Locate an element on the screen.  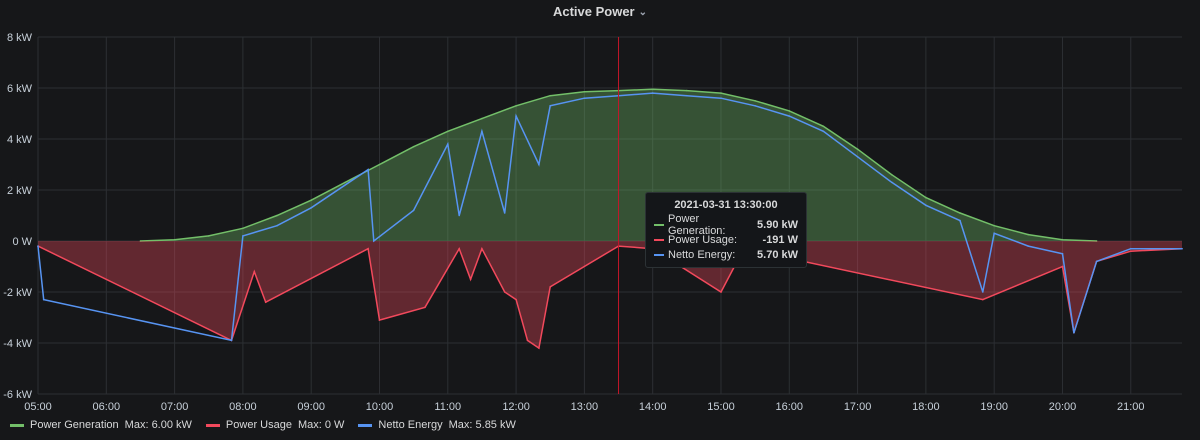
x-tick-label: 18:00 is located at coordinates (926, 407).